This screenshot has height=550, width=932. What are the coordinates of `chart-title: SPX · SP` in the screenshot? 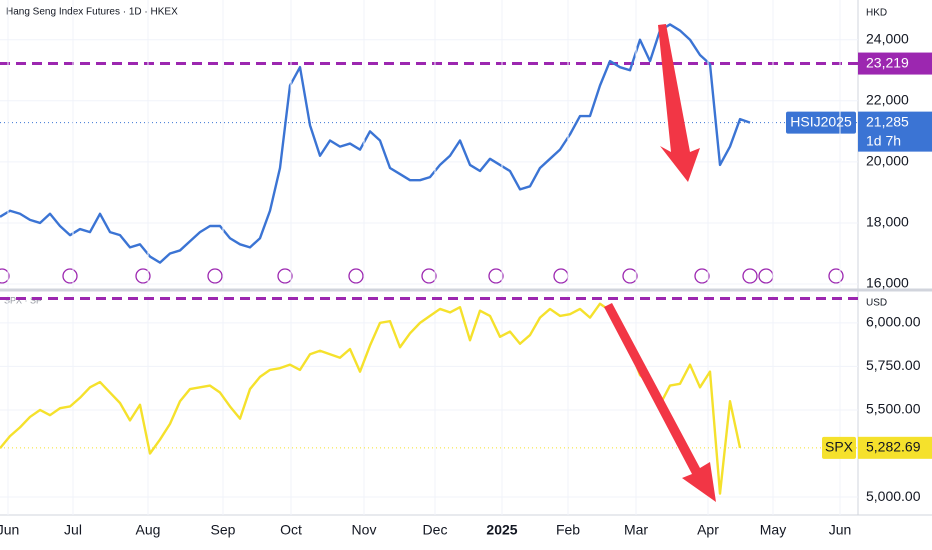 It's located at (23, 300).